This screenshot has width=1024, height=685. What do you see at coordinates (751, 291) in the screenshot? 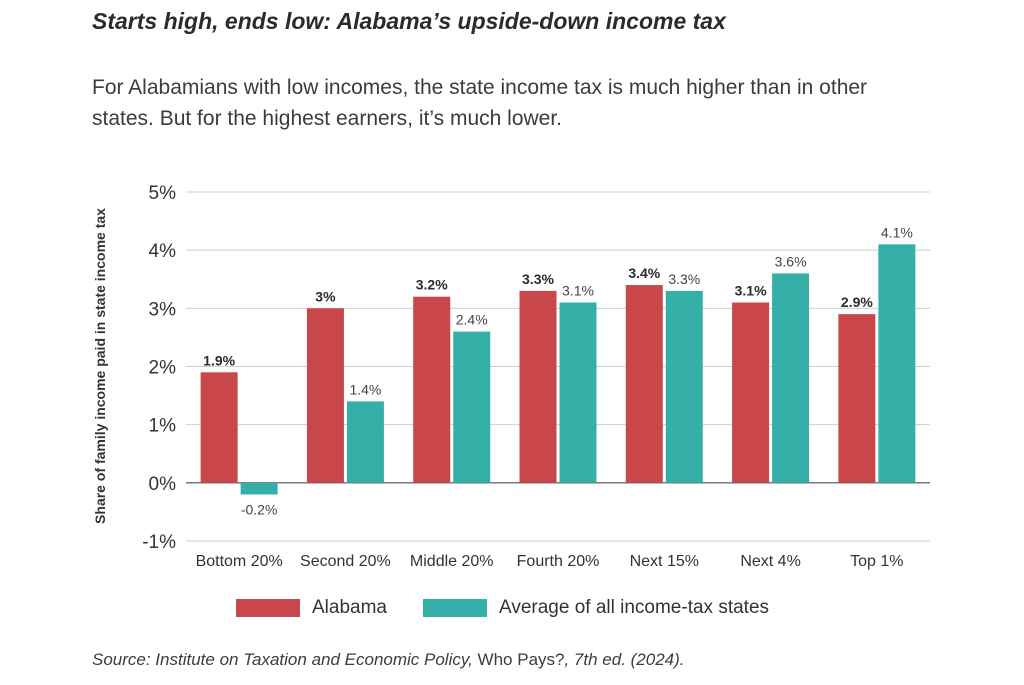
I see `data-label-alabama: 3.1%` at bounding box center [751, 291].